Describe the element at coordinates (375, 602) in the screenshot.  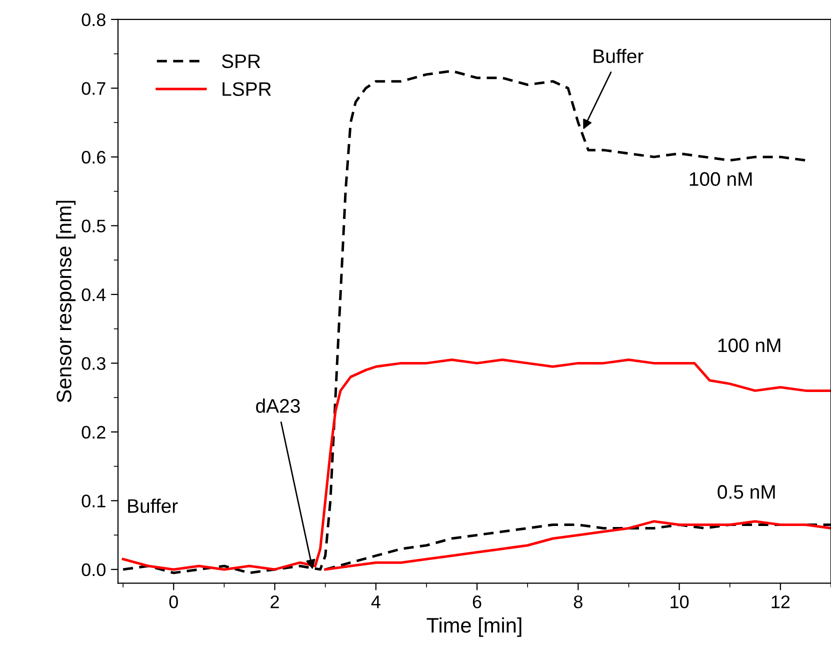
I see `x-tick-label: 4` at that location.